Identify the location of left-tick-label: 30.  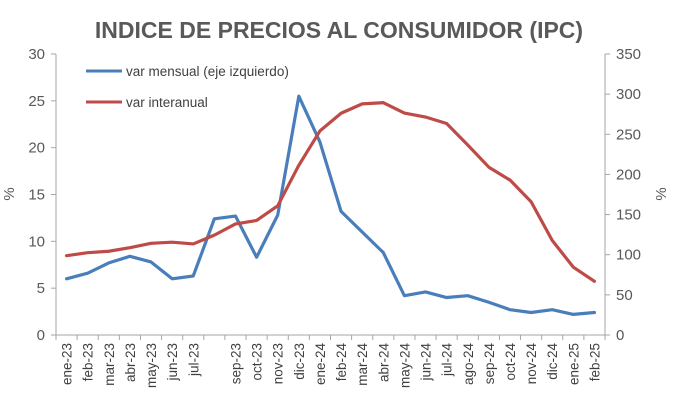
(36, 54).